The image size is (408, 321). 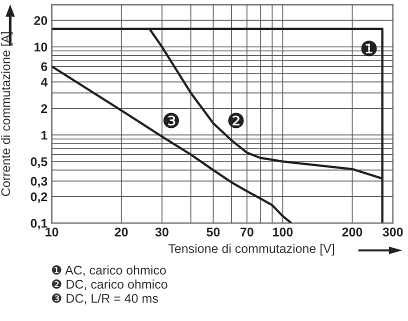 I want to click on y-tick-label: 0,3, so click(x=39, y=182).